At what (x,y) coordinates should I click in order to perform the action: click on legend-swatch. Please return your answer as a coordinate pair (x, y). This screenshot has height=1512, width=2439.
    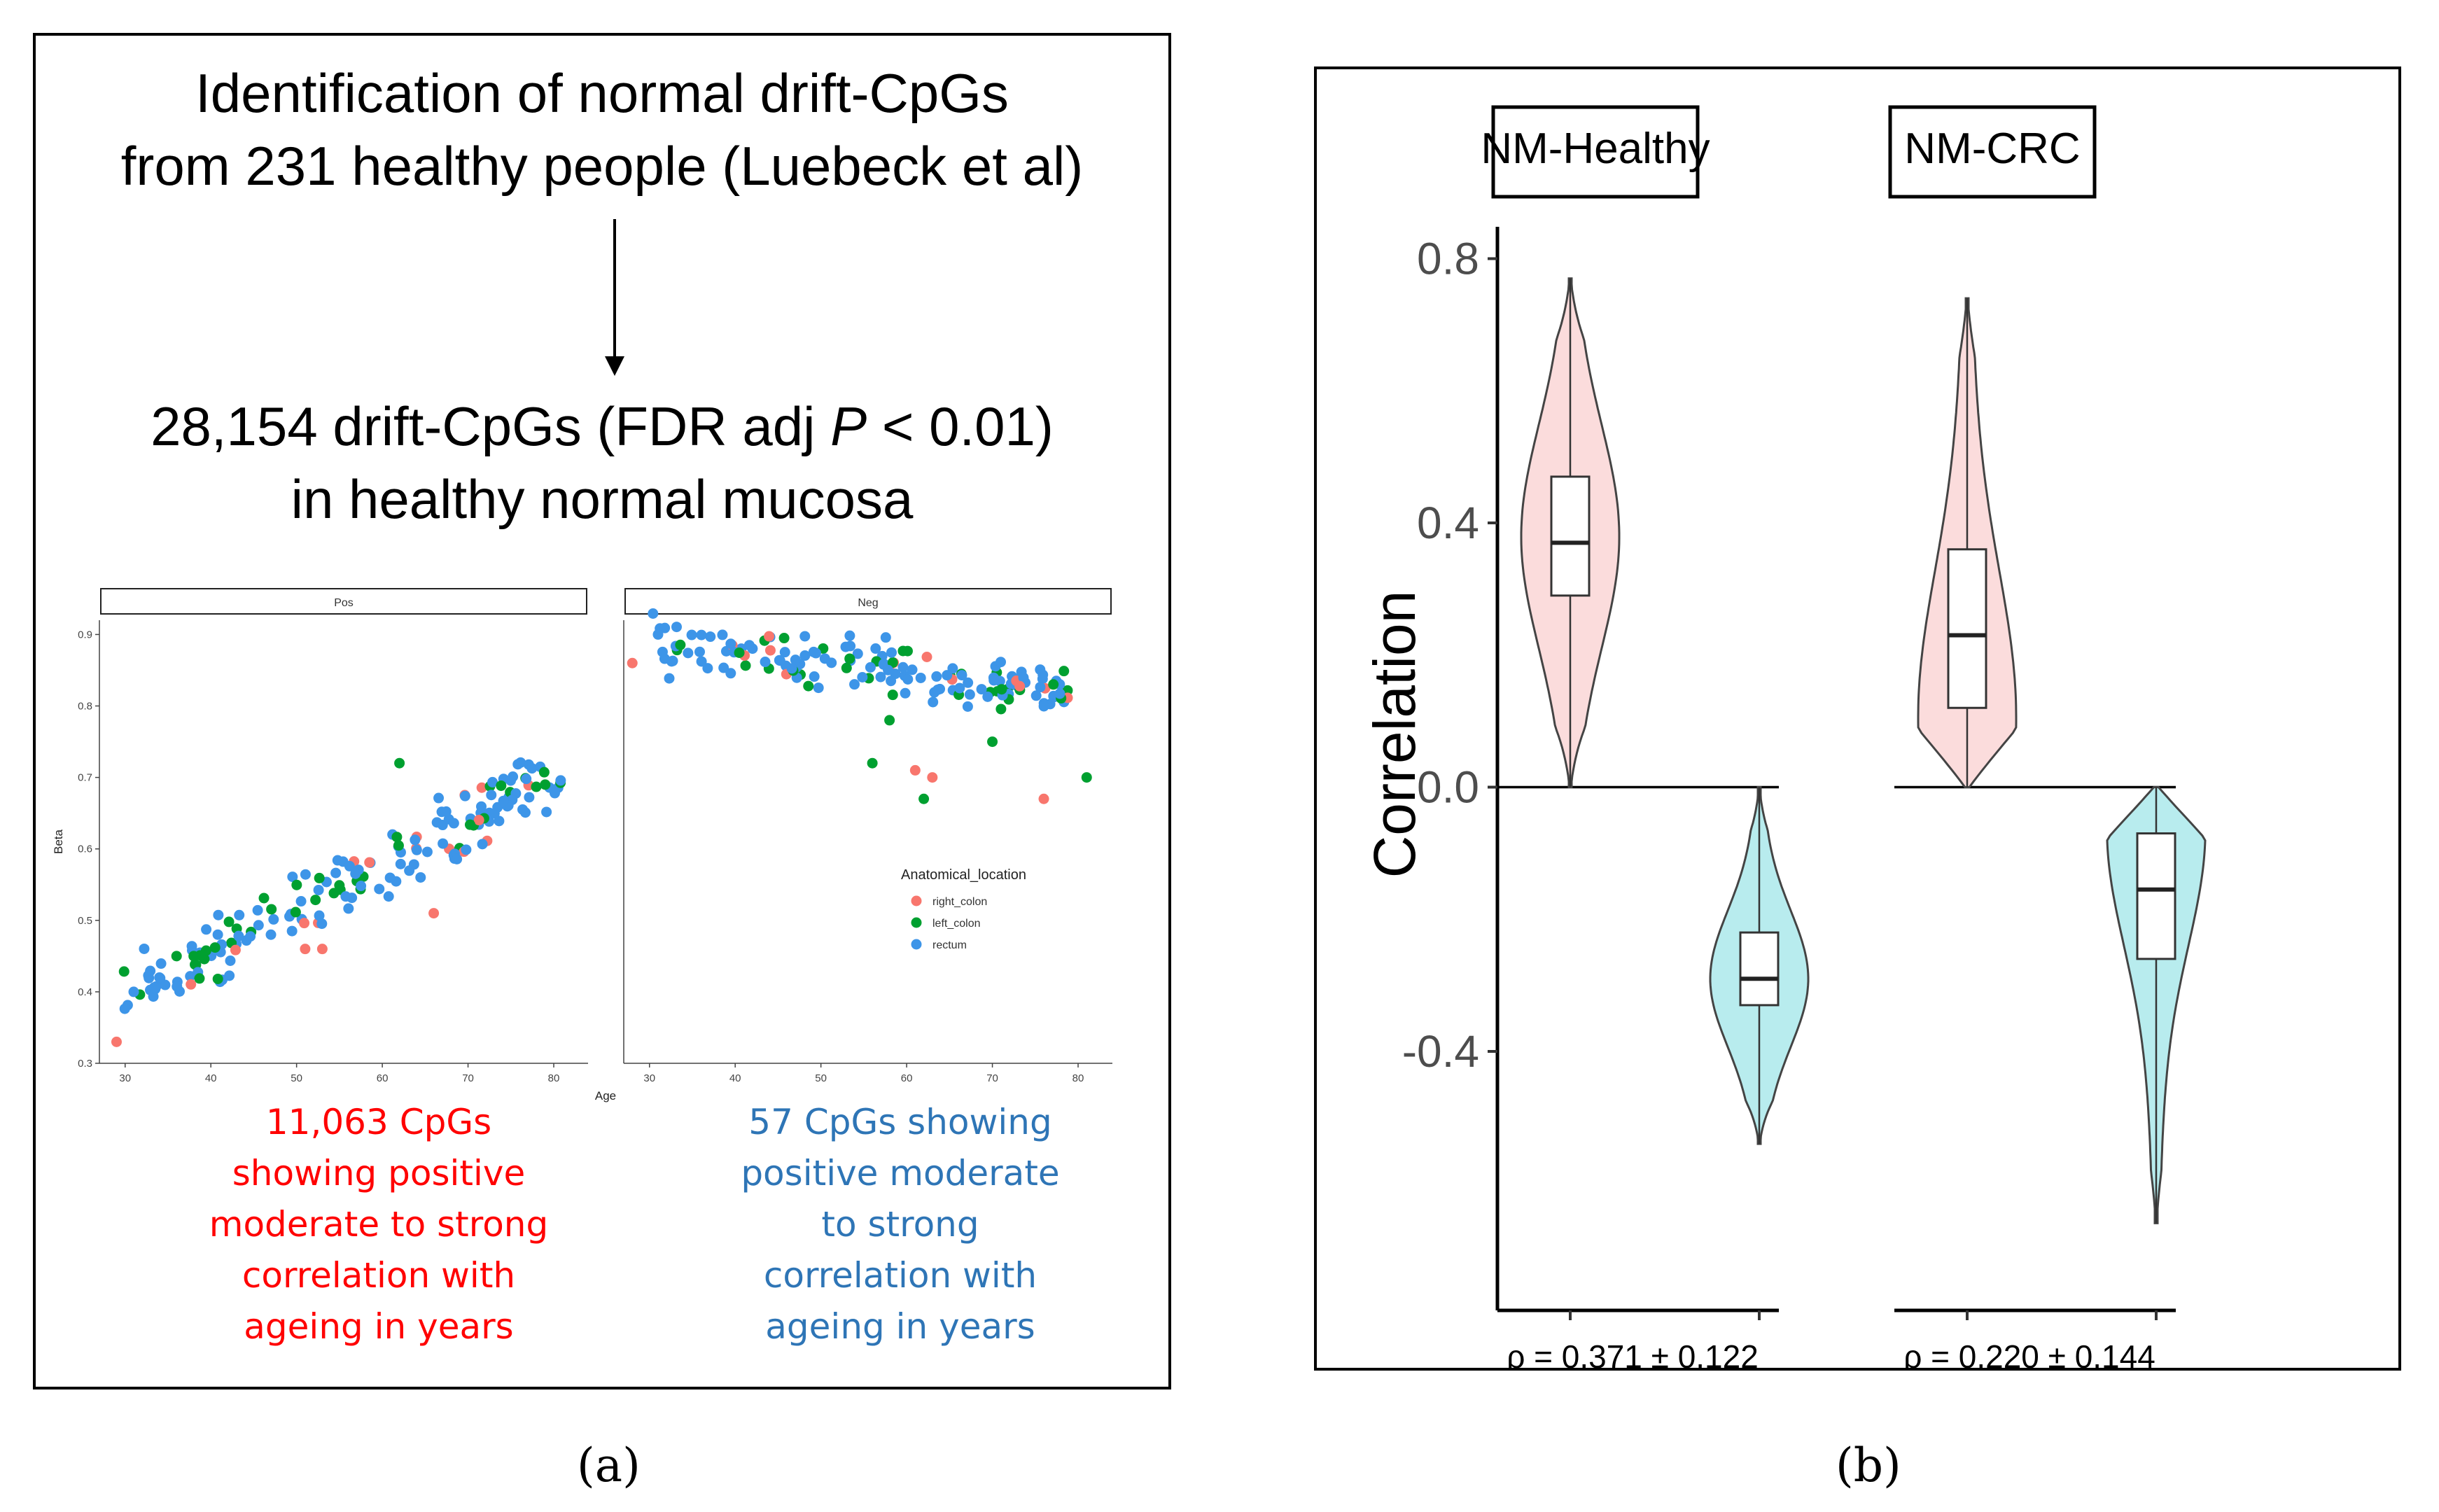
    Looking at the image, I should click on (917, 900).